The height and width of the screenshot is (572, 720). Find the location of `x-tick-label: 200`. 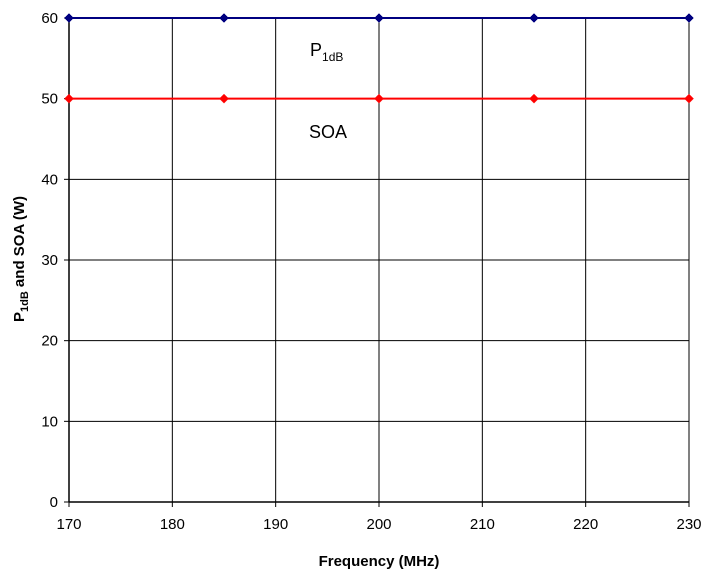

x-tick-label: 200 is located at coordinates (378, 524).